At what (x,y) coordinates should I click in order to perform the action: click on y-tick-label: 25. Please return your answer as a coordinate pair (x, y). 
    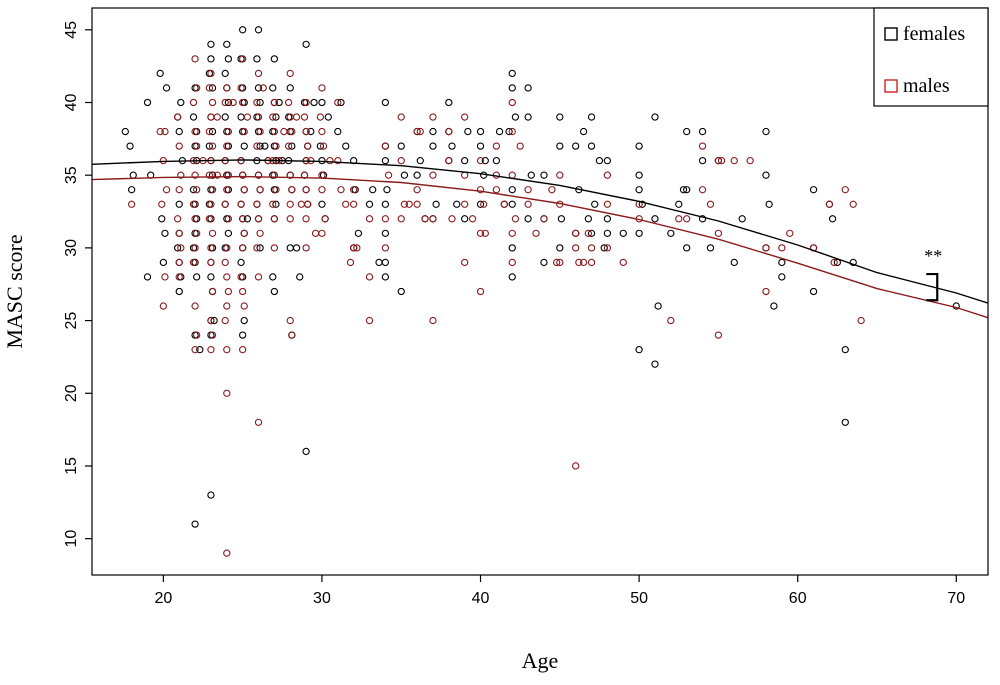
    Looking at the image, I should click on (71, 321).